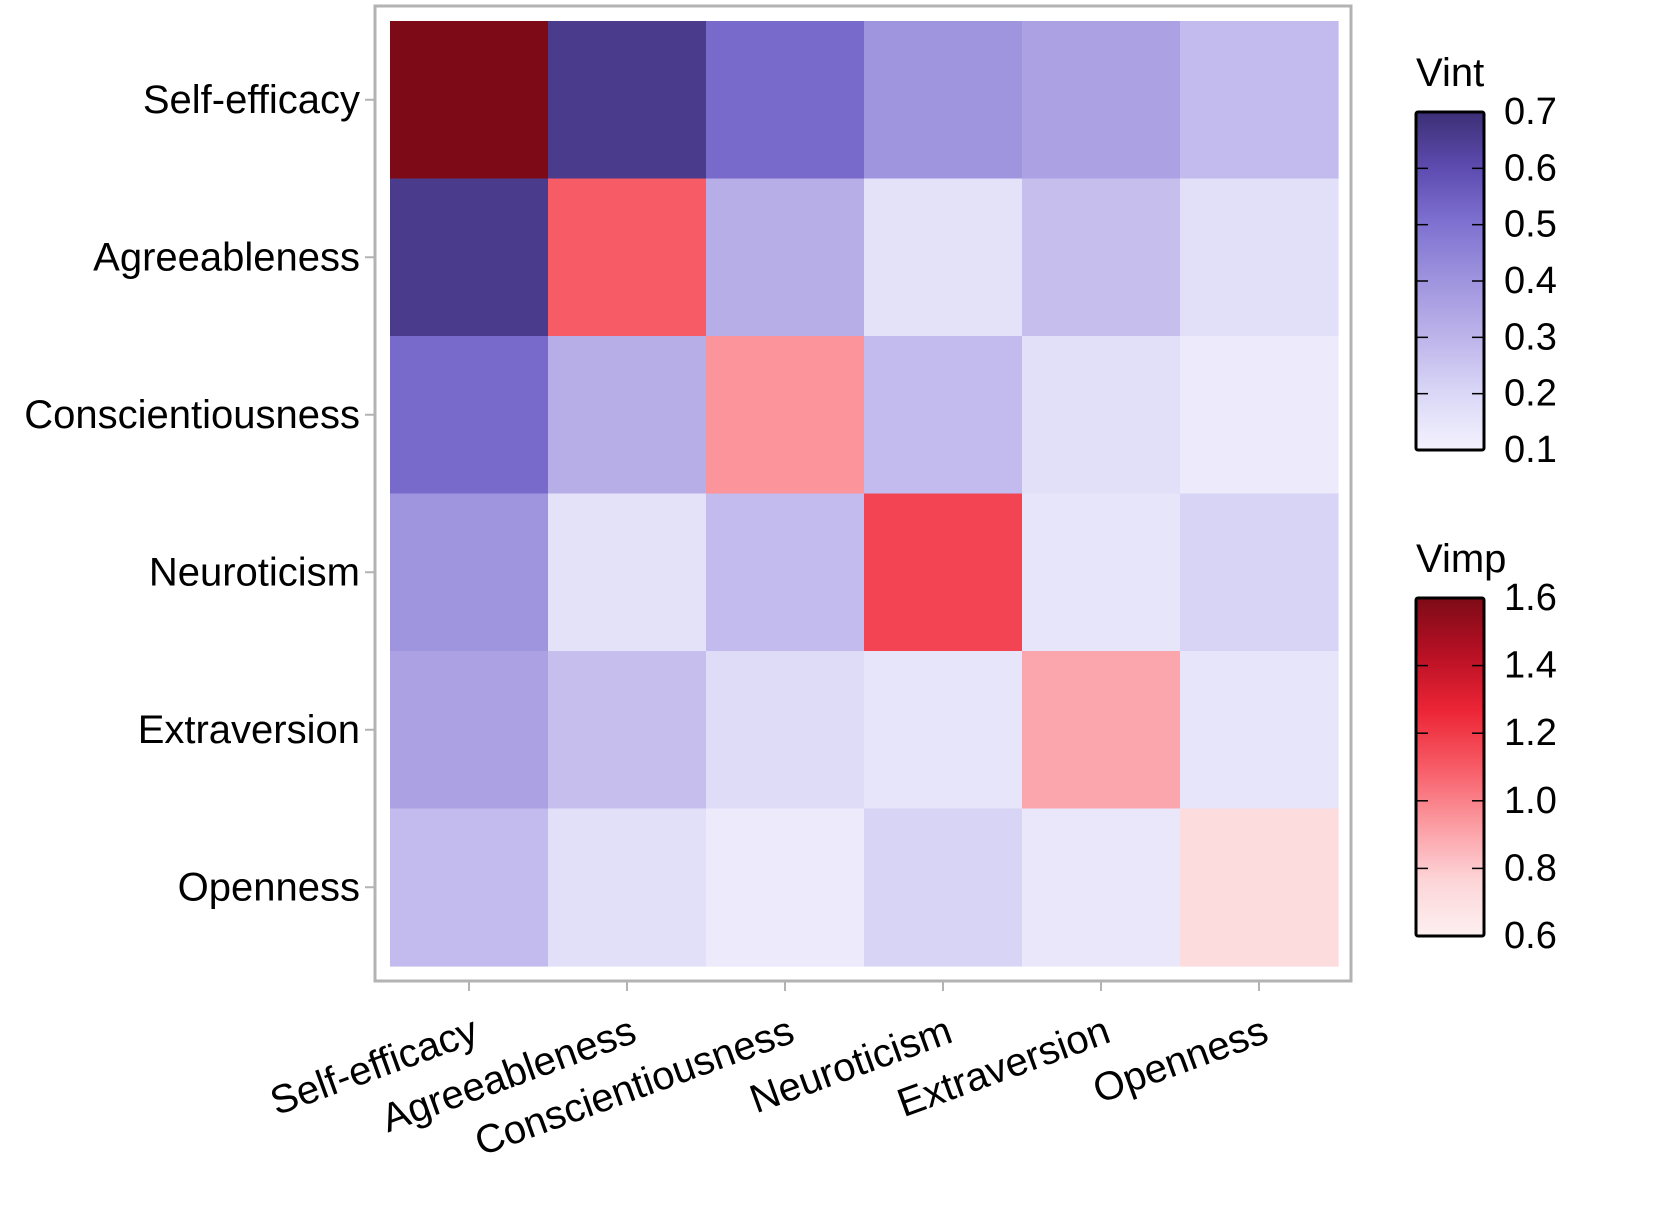  Describe the element at coordinates (943, 100) in the screenshot. I see `heatmap-cell-self-efficacy-neuroticism` at that location.